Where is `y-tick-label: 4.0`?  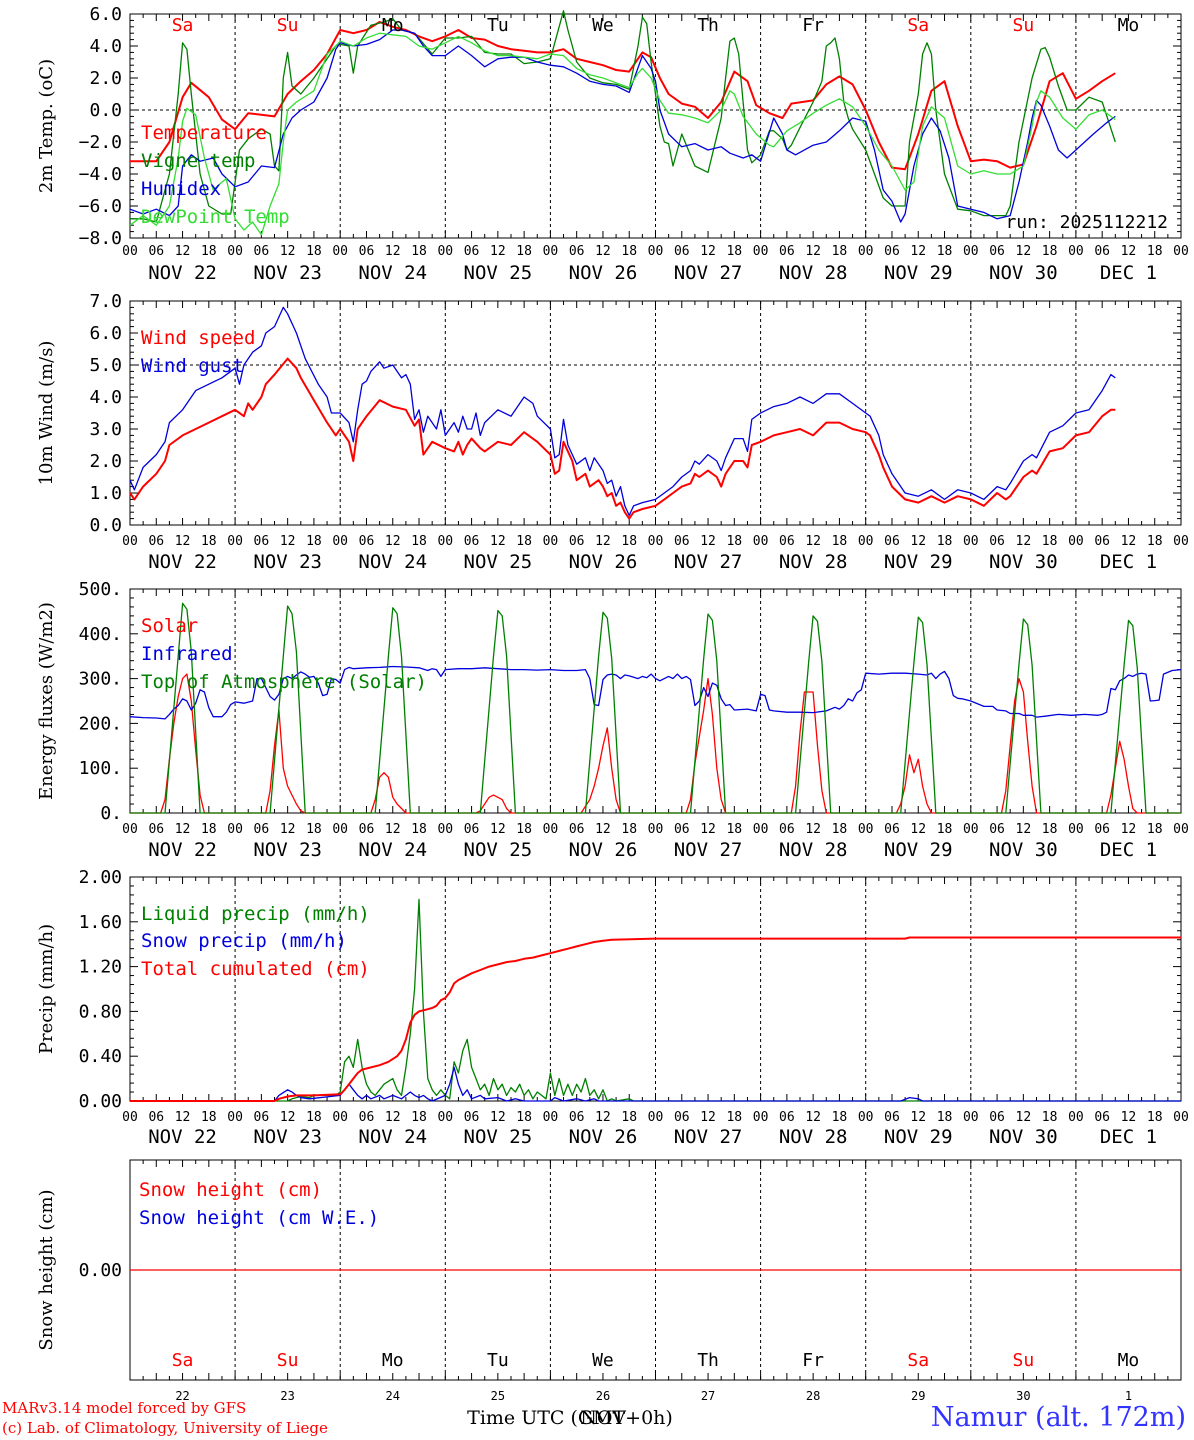
y-tick-label: 4.0 is located at coordinates (105, 46).